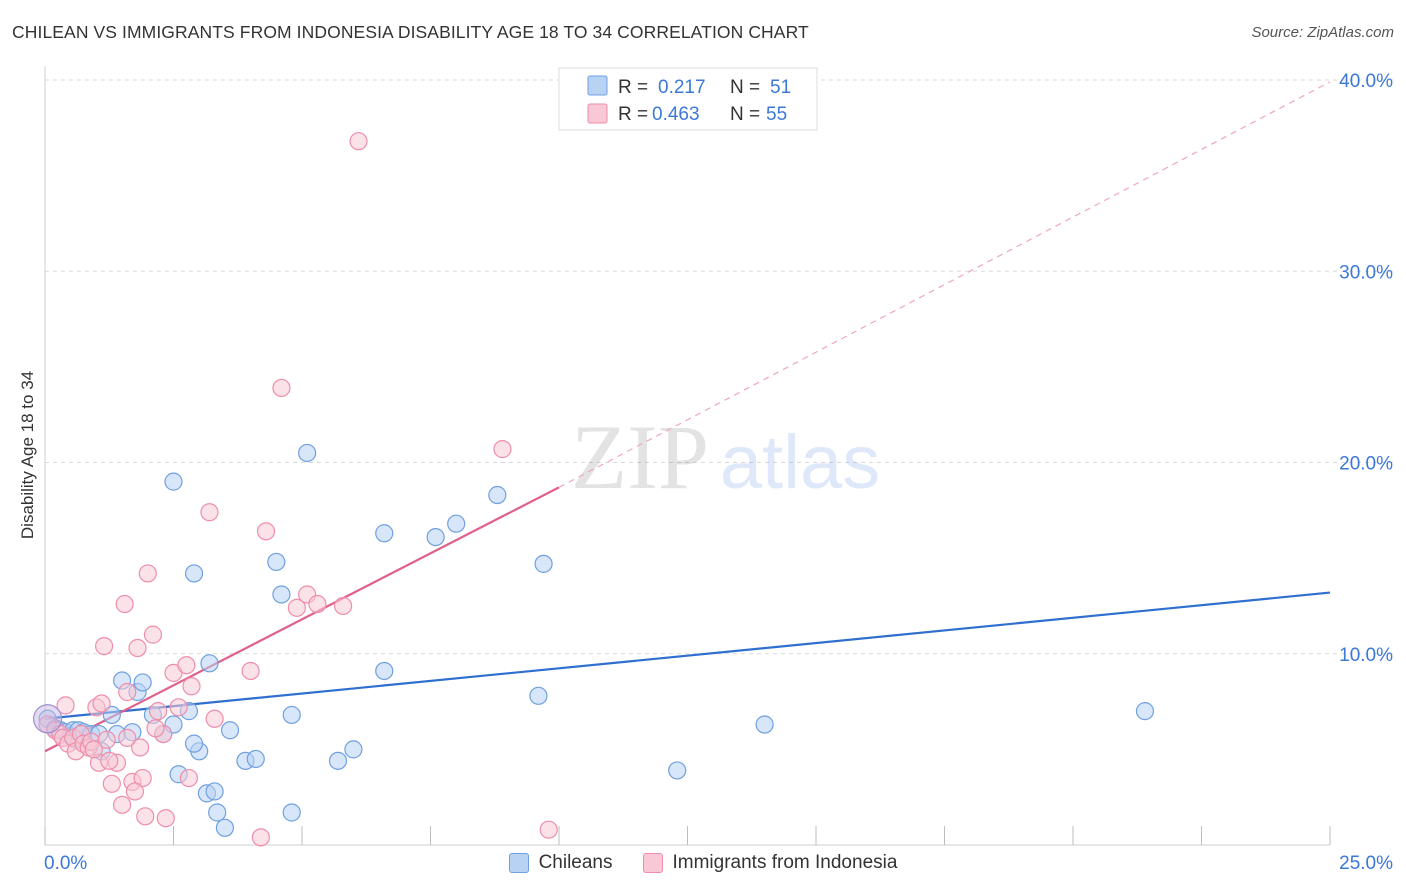 The width and height of the screenshot is (1406, 892). Describe the element at coordinates (1366, 272) in the screenshot. I see `y-tick-label: 30.0%` at that location.